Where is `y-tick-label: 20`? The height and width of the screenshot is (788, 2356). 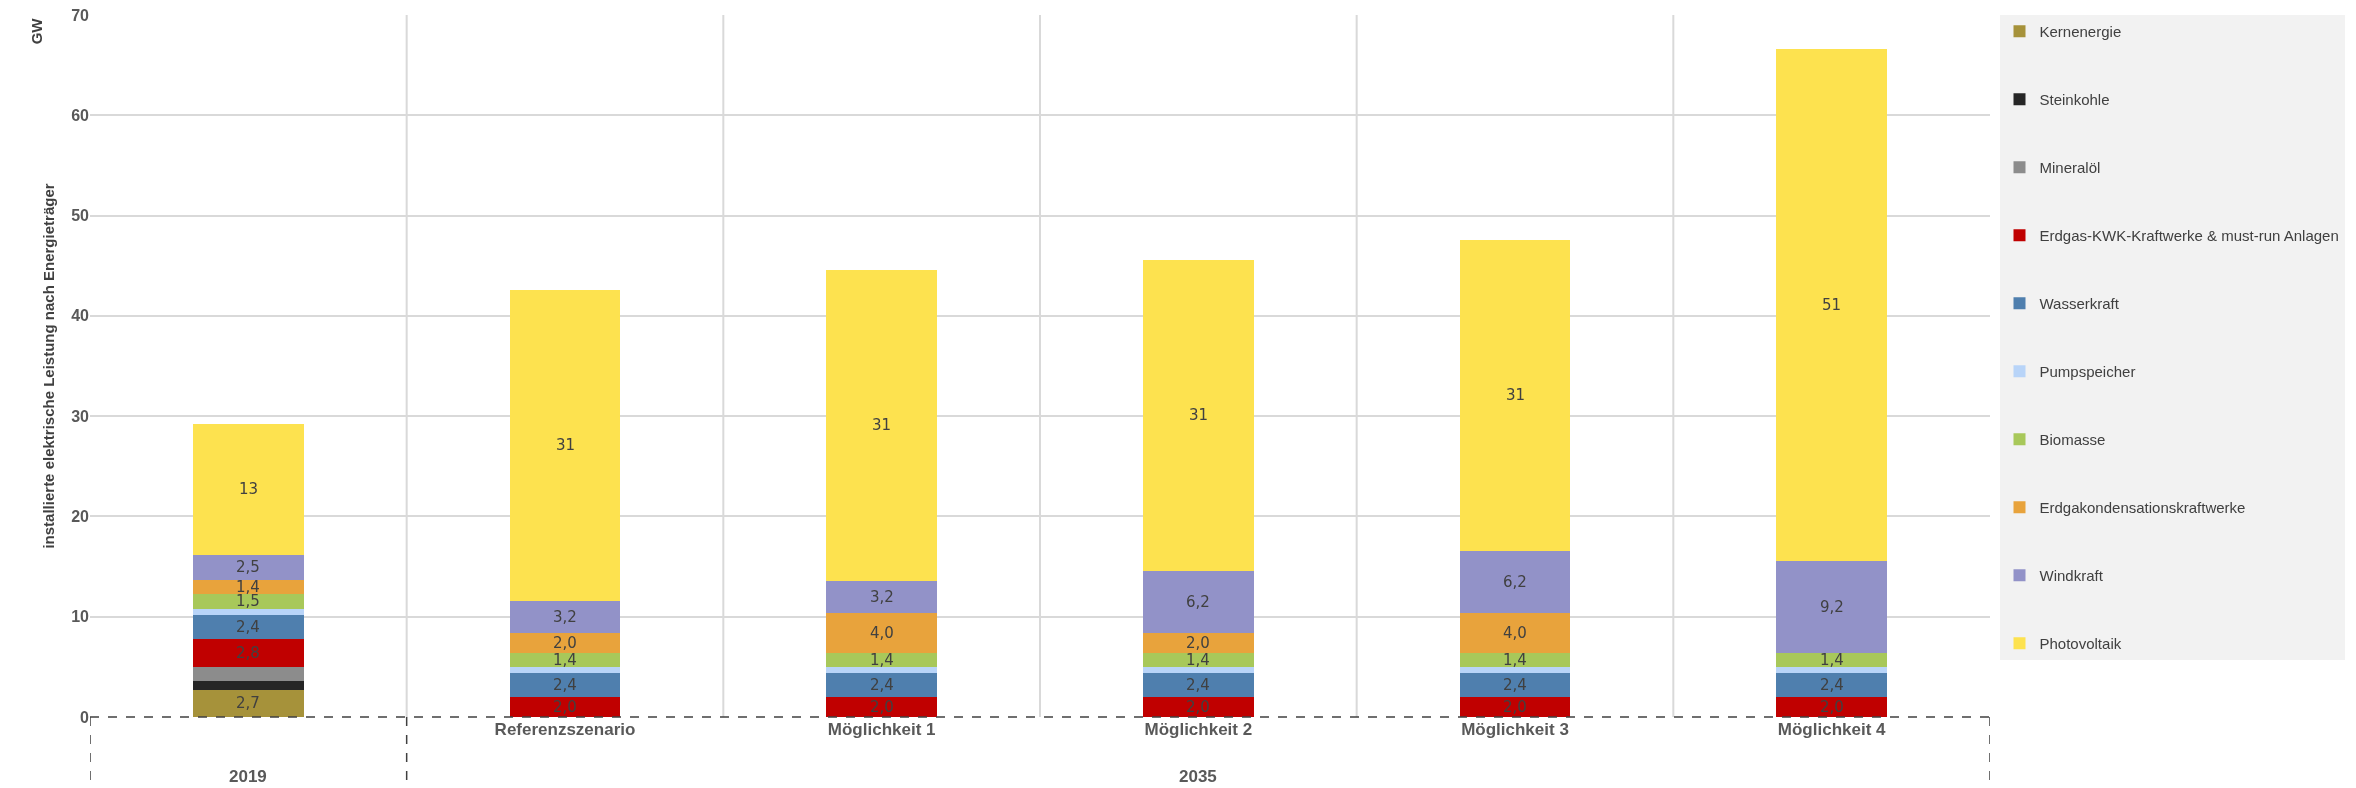
y-tick-label: 20 is located at coordinates (80, 517).